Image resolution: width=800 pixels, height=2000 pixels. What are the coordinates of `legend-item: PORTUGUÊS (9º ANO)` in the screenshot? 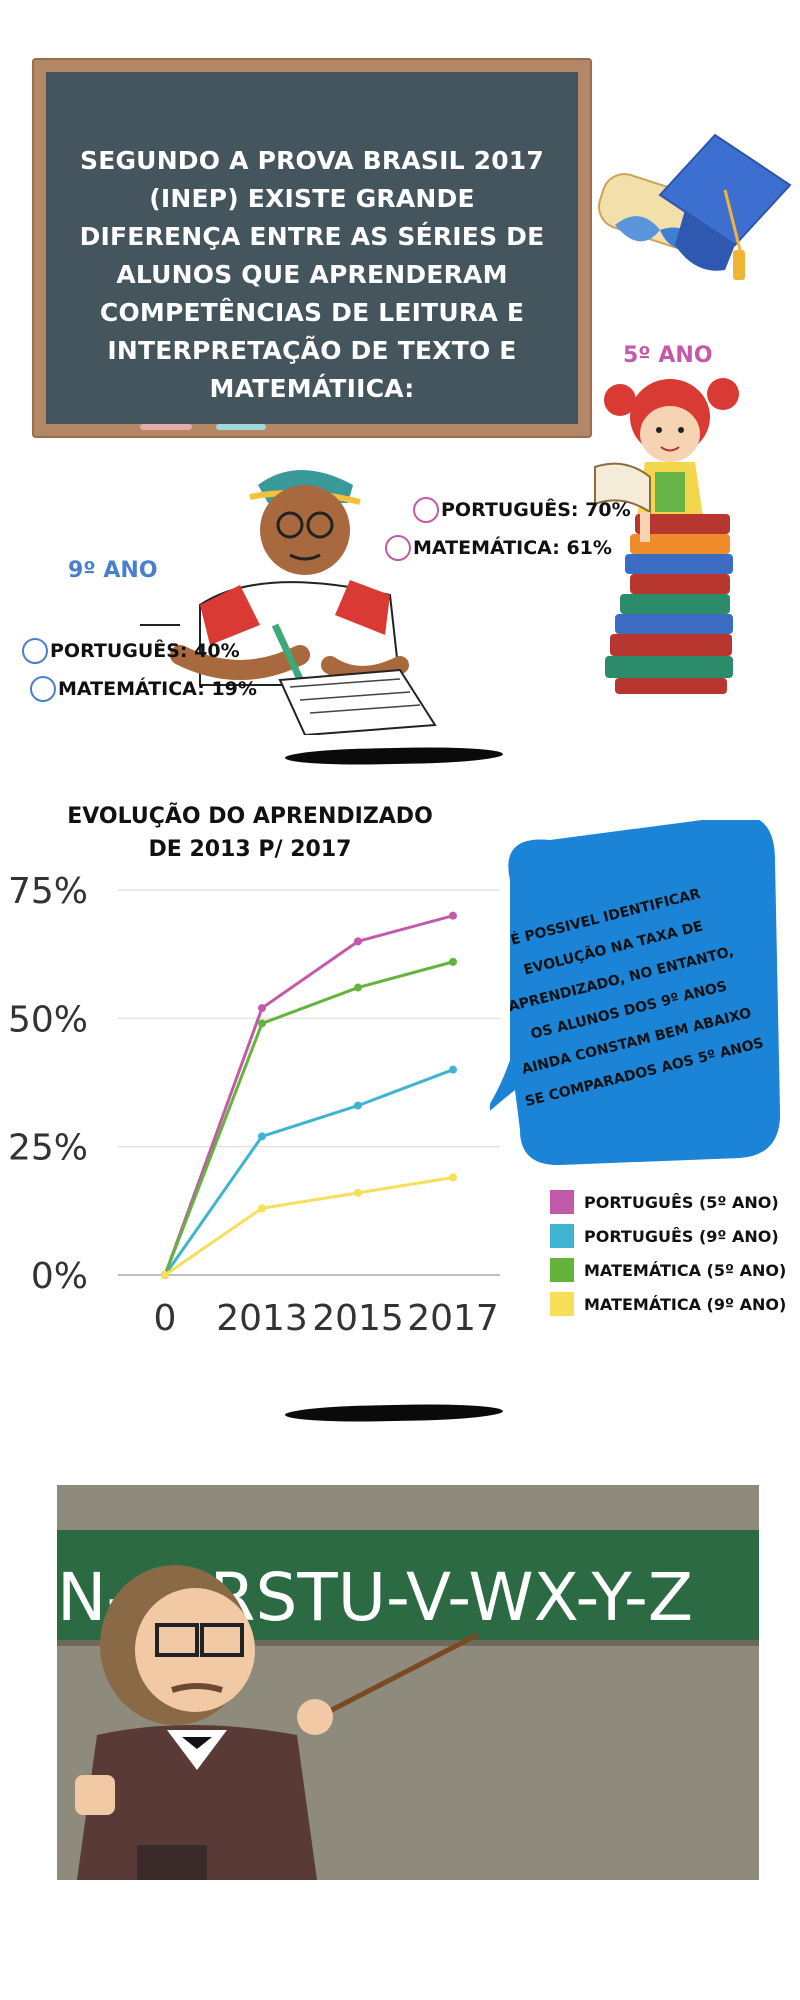 It's located at (668, 1236).